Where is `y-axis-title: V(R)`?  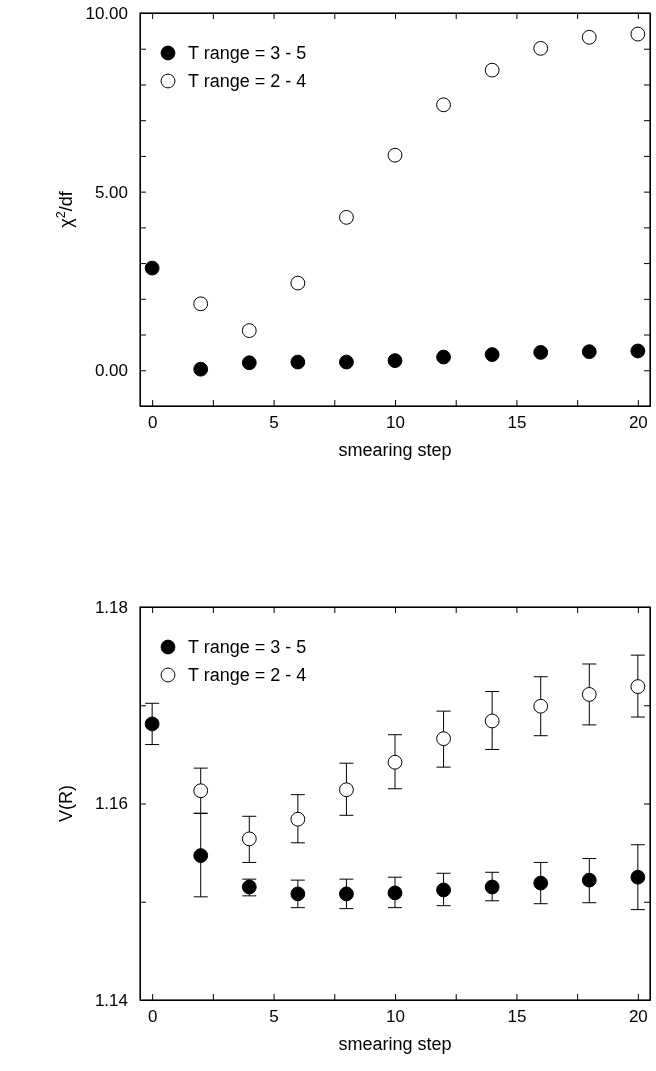
y-axis-title: V(R) is located at coordinates (66, 803).